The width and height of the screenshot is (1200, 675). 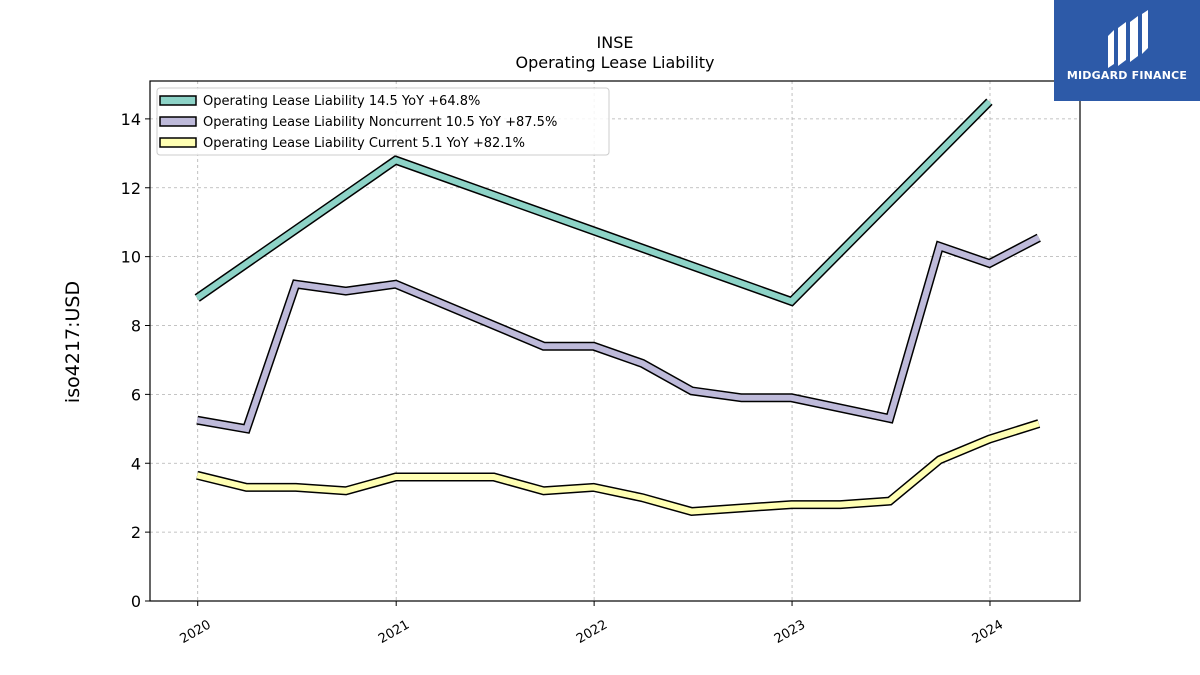 I want to click on chart-title: INSE, so click(x=615, y=42).